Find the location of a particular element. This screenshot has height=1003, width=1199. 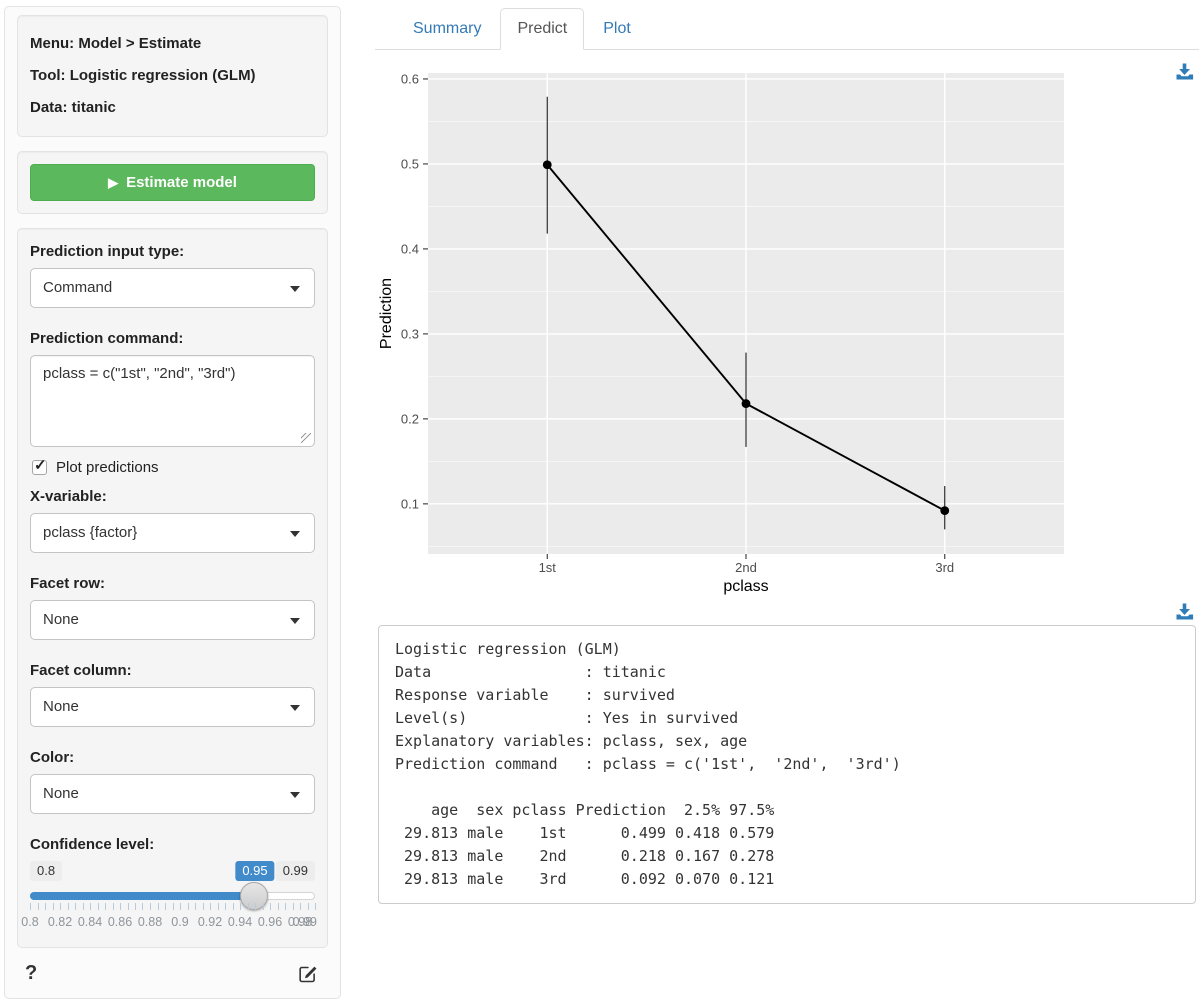

plot-predictions-label: Plot predictions is located at coordinates (107, 467).